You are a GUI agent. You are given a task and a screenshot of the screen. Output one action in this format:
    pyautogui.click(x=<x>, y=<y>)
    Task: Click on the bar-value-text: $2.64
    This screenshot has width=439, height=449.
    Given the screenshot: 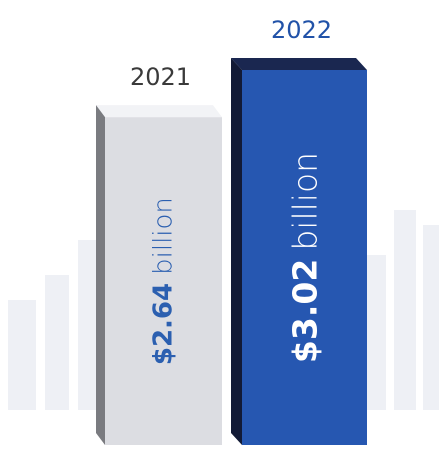 What is the action you would take?
    pyautogui.click(x=164, y=324)
    